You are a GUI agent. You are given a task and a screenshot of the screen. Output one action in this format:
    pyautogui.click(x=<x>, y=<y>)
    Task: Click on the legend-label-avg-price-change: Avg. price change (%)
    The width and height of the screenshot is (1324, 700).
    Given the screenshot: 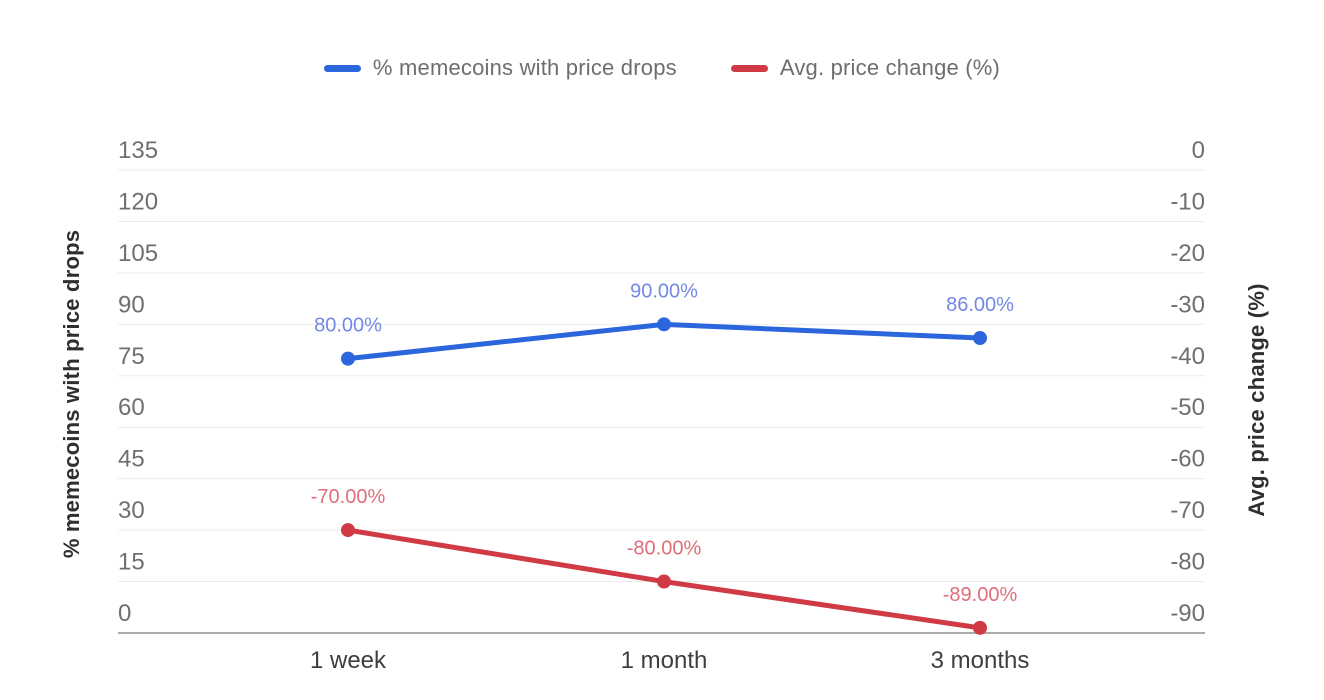 What is the action you would take?
    pyautogui.click(x=890, y=67)
    